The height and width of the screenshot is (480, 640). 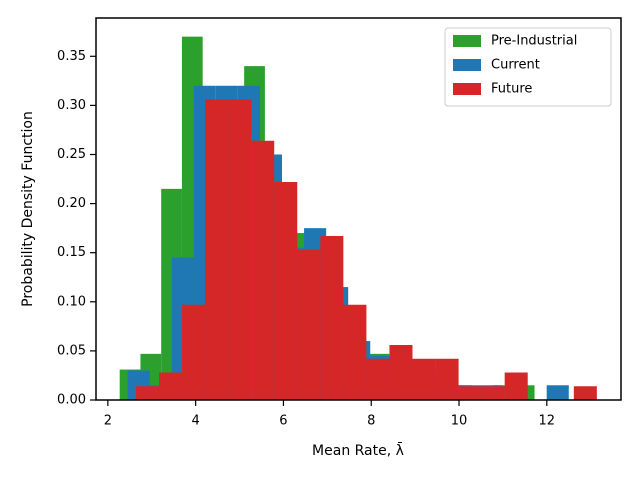 What do you see at coordinates (283, 421) in the screenshot?
I see `x-tick-label: 6` at bounding box center [283, 421].